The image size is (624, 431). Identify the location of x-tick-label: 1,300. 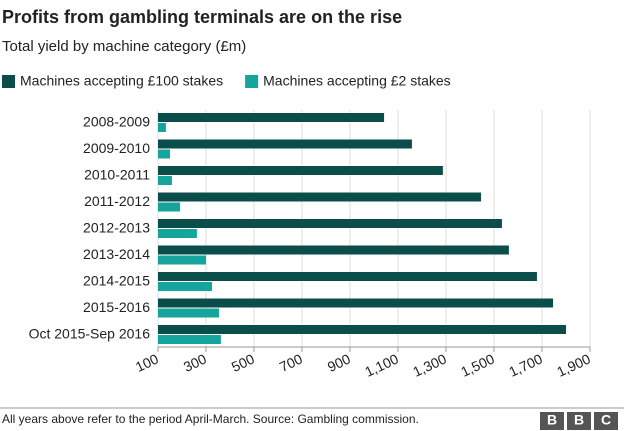
(429, 364).